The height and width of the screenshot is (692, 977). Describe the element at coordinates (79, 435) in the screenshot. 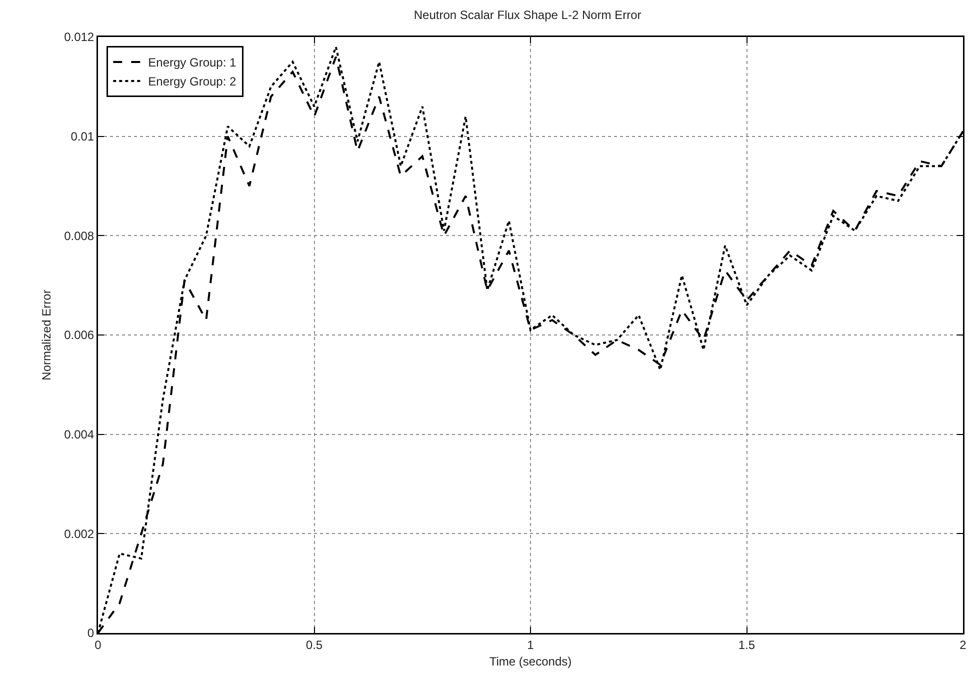

I see `y-tick-label: 0.004` at that location.